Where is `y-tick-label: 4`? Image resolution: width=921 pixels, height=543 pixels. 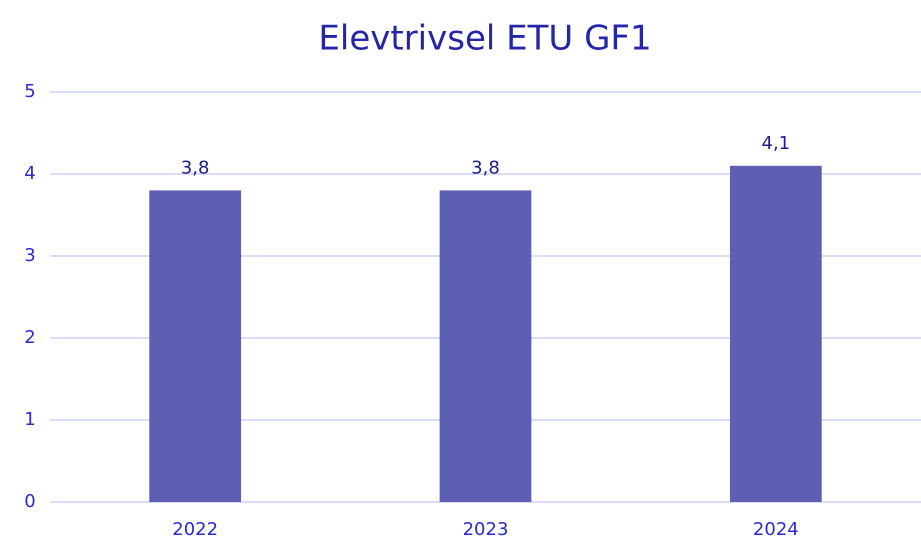 y-tick-label: 4 is located at coordinates (29, 173).